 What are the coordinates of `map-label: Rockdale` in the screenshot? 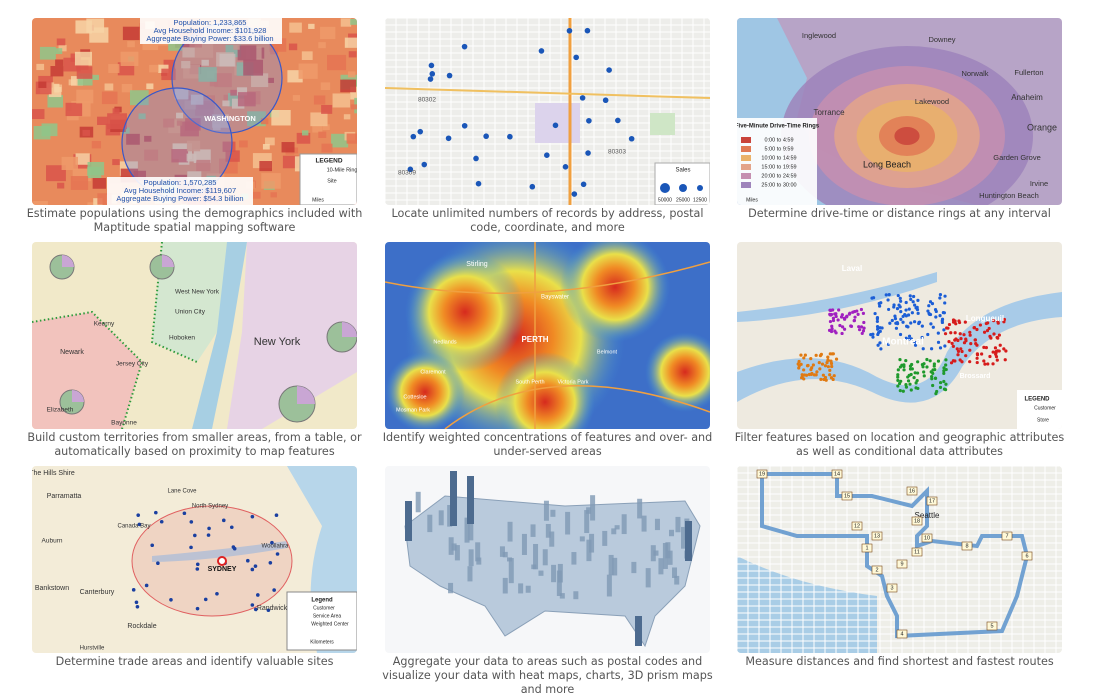 It's located at (141, 626).